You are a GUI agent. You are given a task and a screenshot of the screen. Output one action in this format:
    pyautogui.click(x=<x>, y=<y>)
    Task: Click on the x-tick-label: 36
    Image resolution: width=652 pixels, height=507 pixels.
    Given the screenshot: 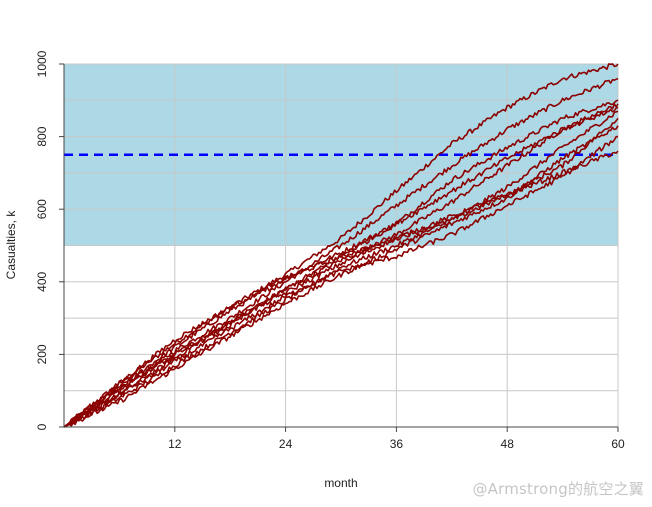 What is the action you would take?
    pyautogui.click(x=397, y=444)
    